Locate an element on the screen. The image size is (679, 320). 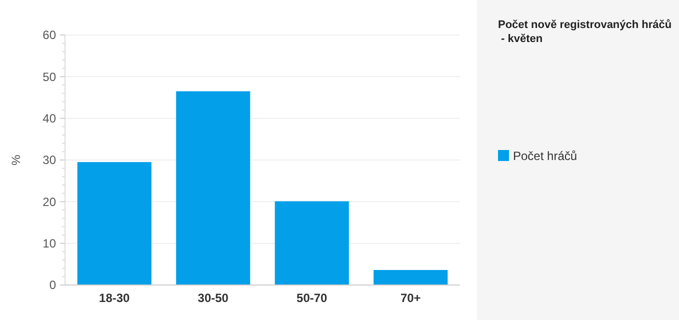
y-tick-label: 30 is located at coordinates (49, 160).